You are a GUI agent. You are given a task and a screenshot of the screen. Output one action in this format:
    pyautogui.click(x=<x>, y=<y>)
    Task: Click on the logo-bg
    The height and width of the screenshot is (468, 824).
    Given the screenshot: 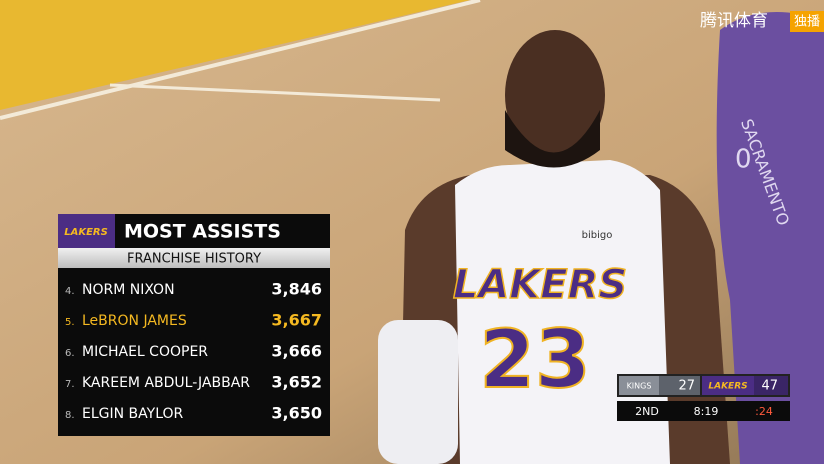 What is the action you would take?
    pyautogui.click(x=86, y=231)
    